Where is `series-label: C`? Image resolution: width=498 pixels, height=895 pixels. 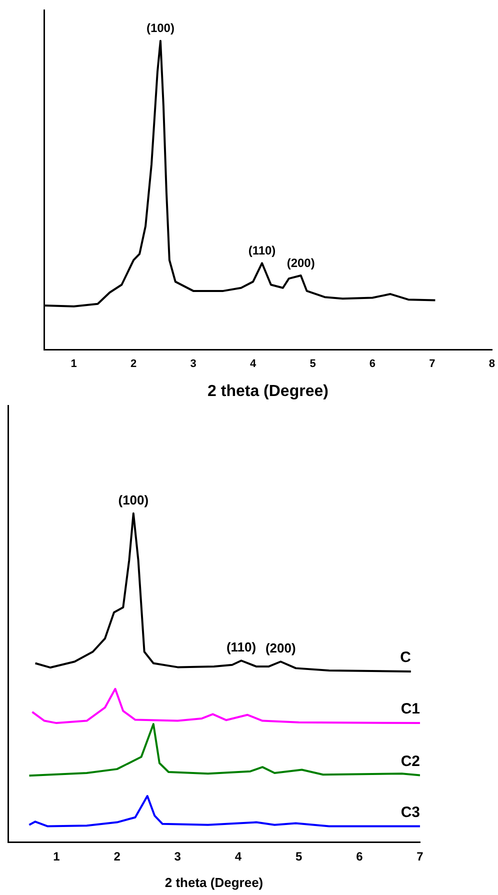 series-label: C is located at coordinates (406, 657).